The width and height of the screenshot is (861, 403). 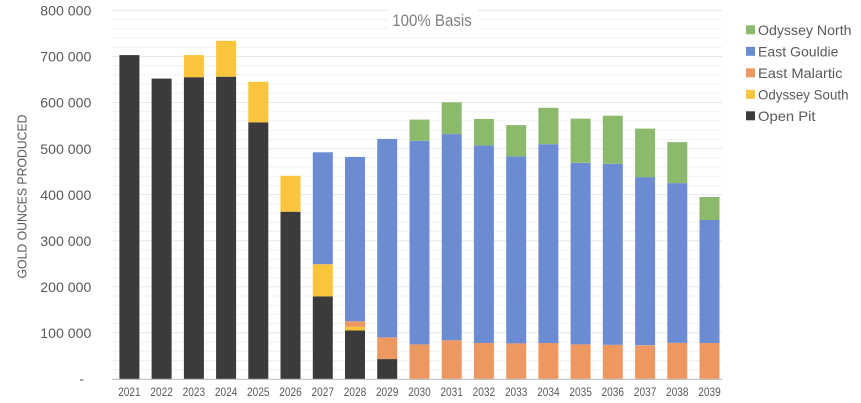 What do you see at coordinates (129, 393) in the screenshot?
I see `svg-text: 2021` at bounding box center [129, 393].